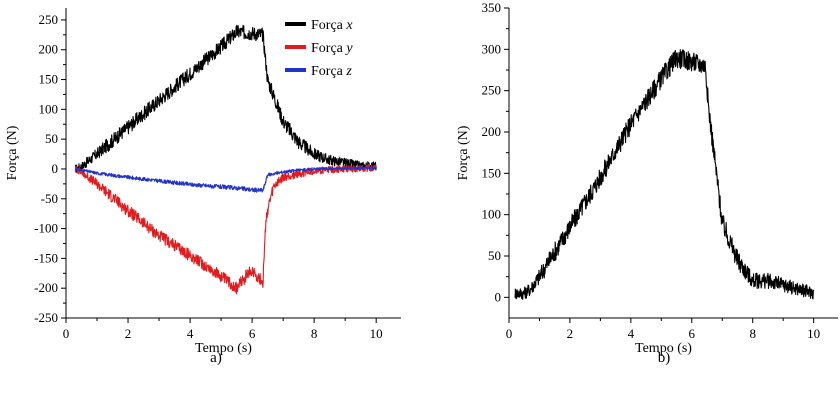 Image resolution: width=840 pixels, height=398 pixels. What do you see at coordinates (492, 48) in the screenshot?
I see `y-tick-label: 300` at bounding box center [492, 48].